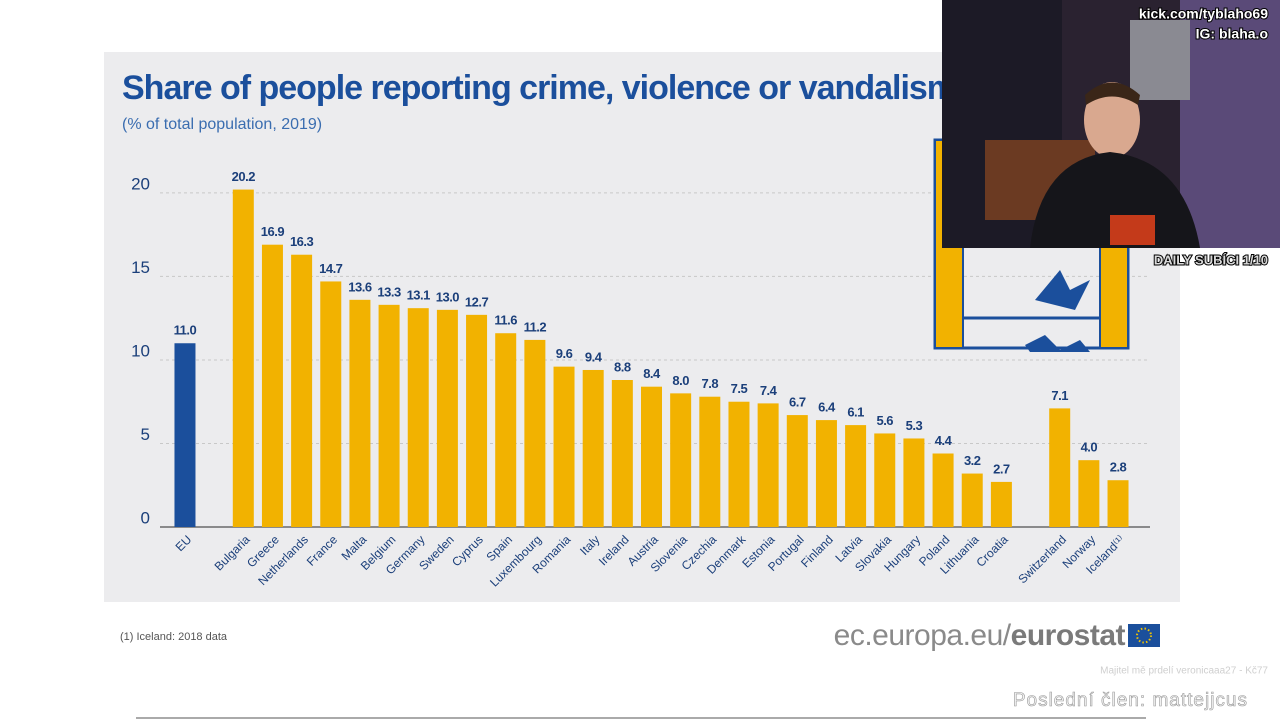 The image size is (1280, 720). What do you see at coordinates (145, 434) in the screenshot?
I see `y-tick-label: 5` at bounding box center [145, 434].